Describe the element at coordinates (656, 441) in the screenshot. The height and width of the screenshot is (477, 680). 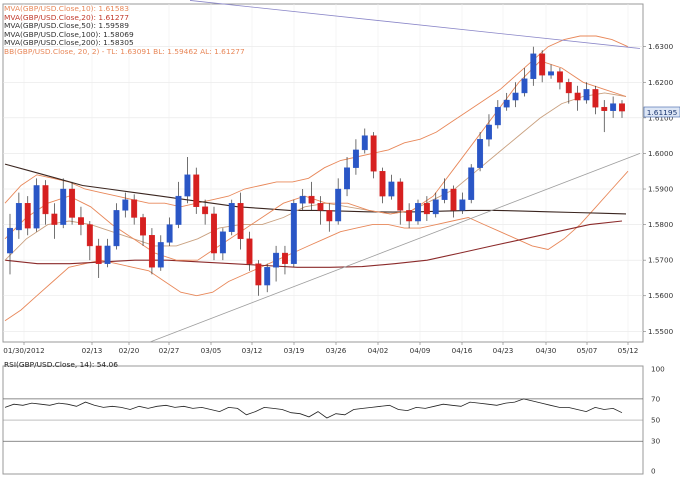
I see `rsi-tick-label: 30` at that location.